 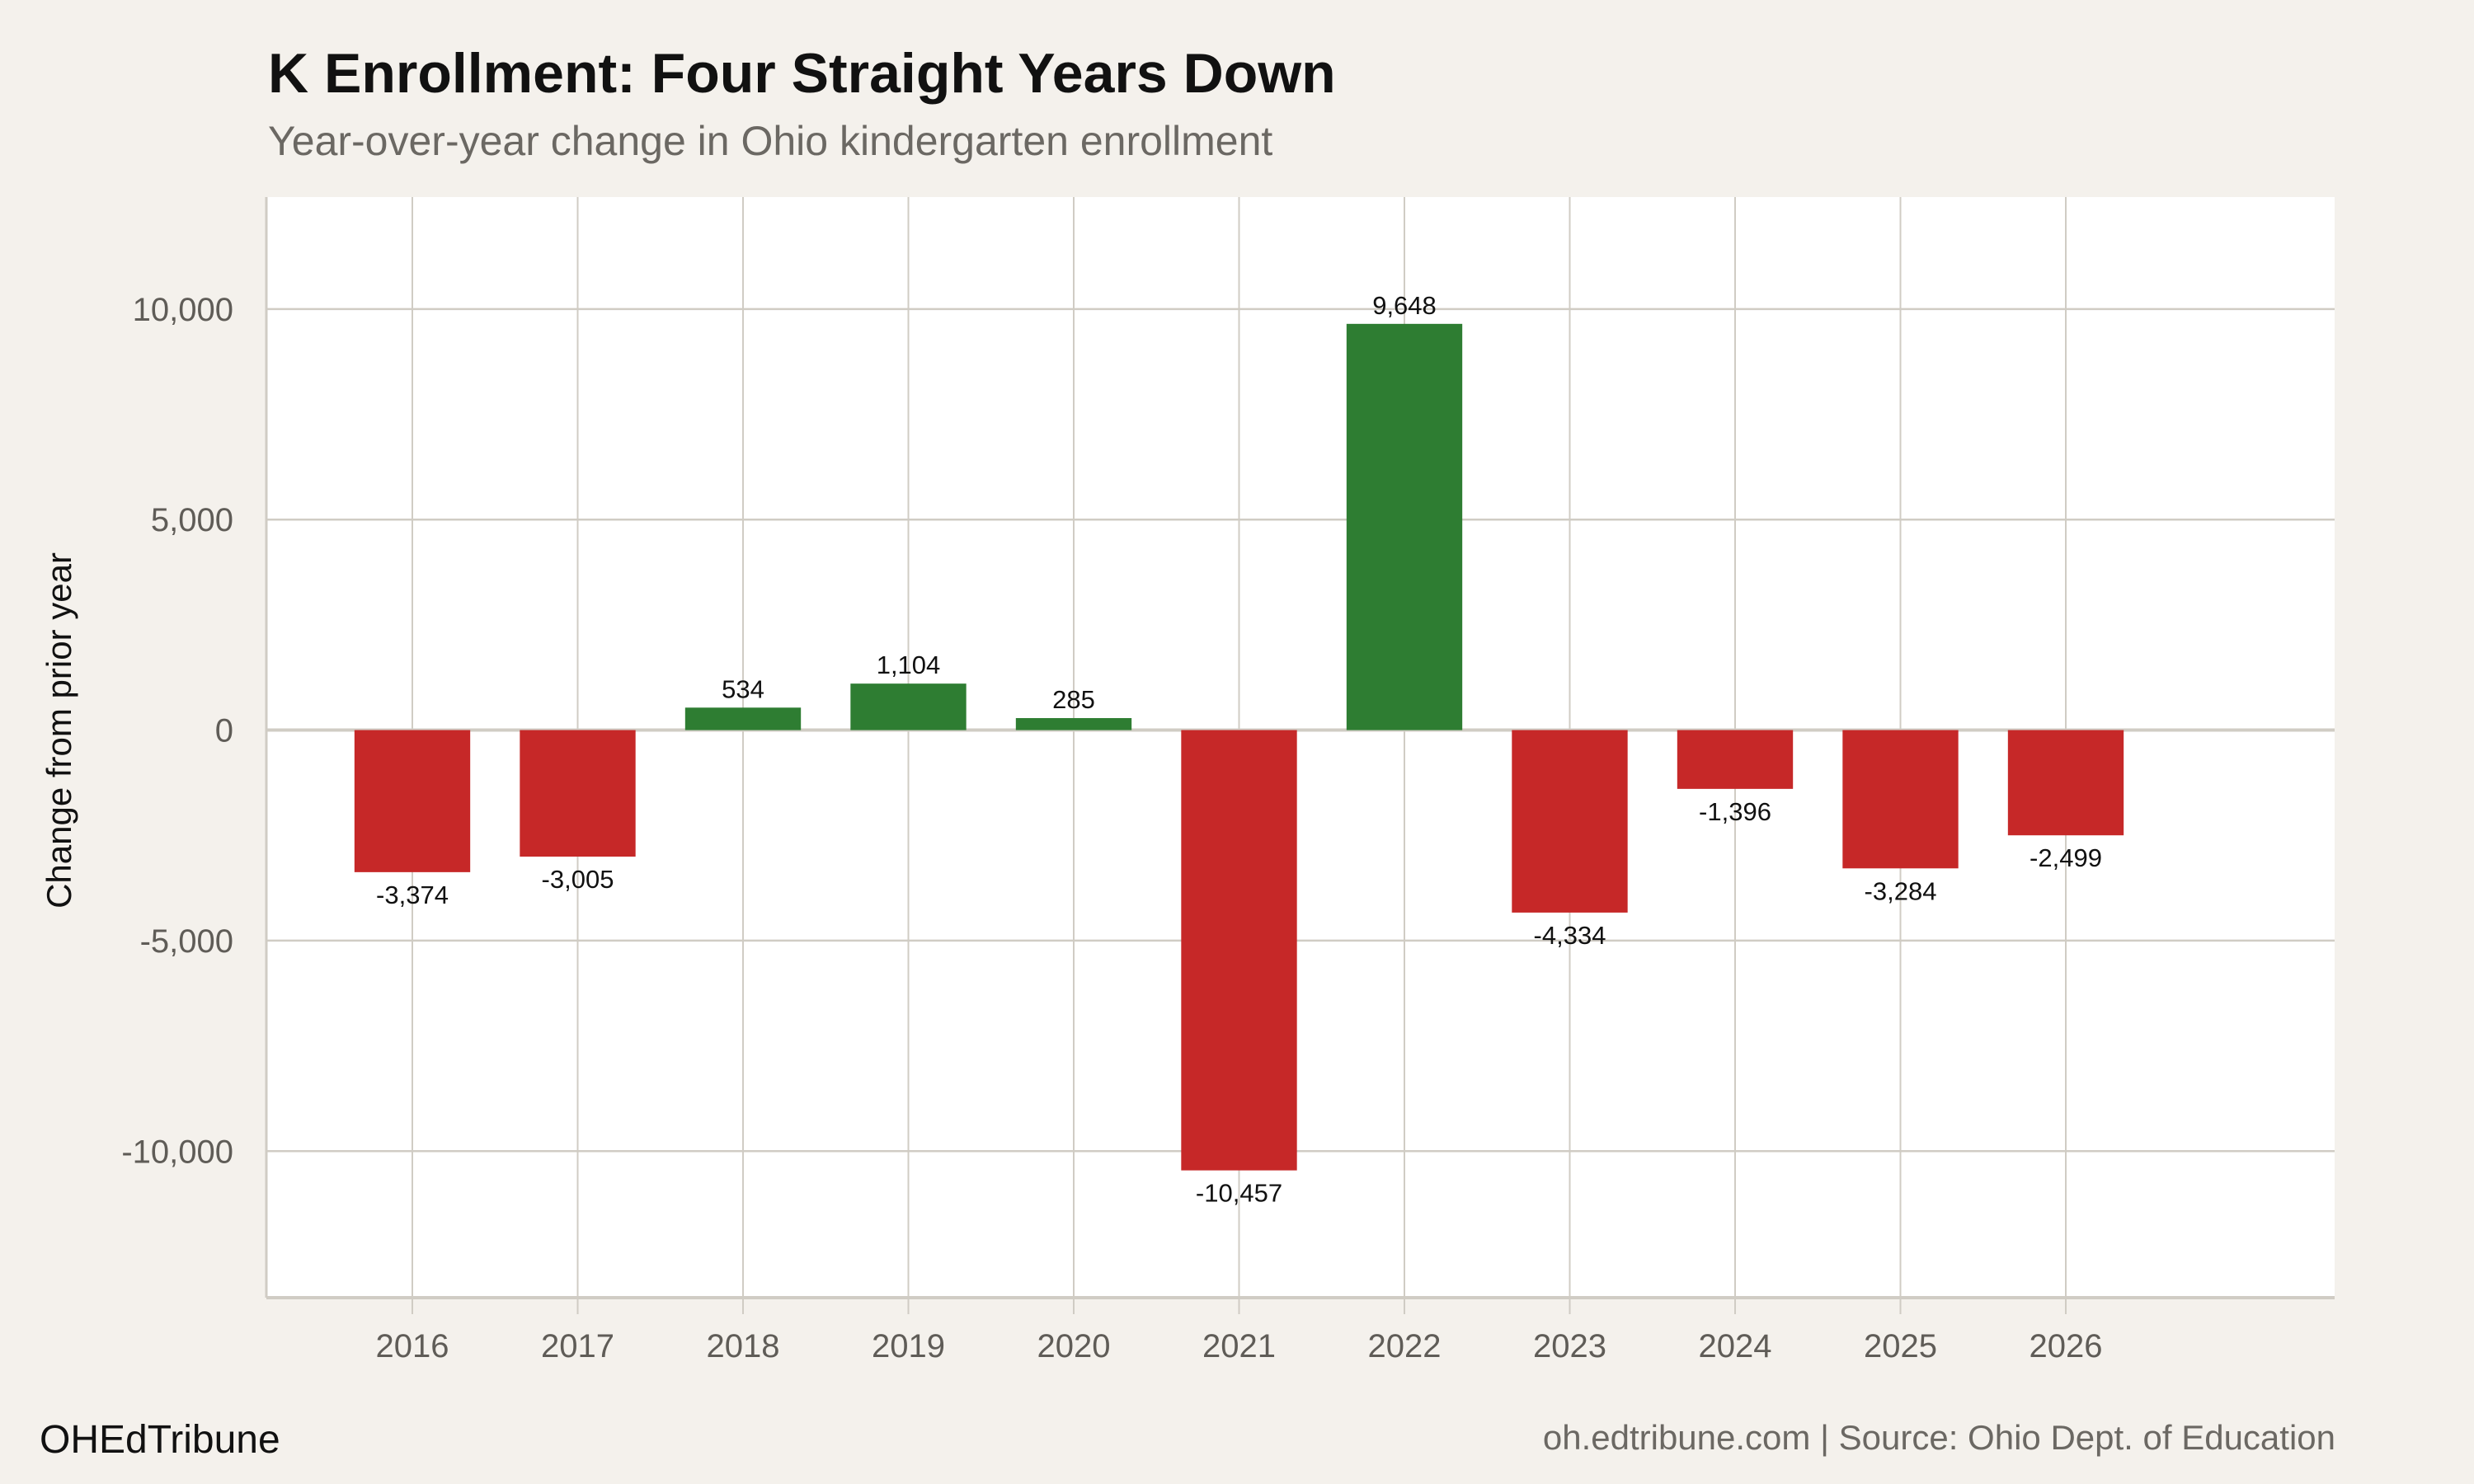 What do you see at coordinates (909, 664) in the screenshot?
I see `data-label-2019: 1,104` at bounding box center [909, 664].